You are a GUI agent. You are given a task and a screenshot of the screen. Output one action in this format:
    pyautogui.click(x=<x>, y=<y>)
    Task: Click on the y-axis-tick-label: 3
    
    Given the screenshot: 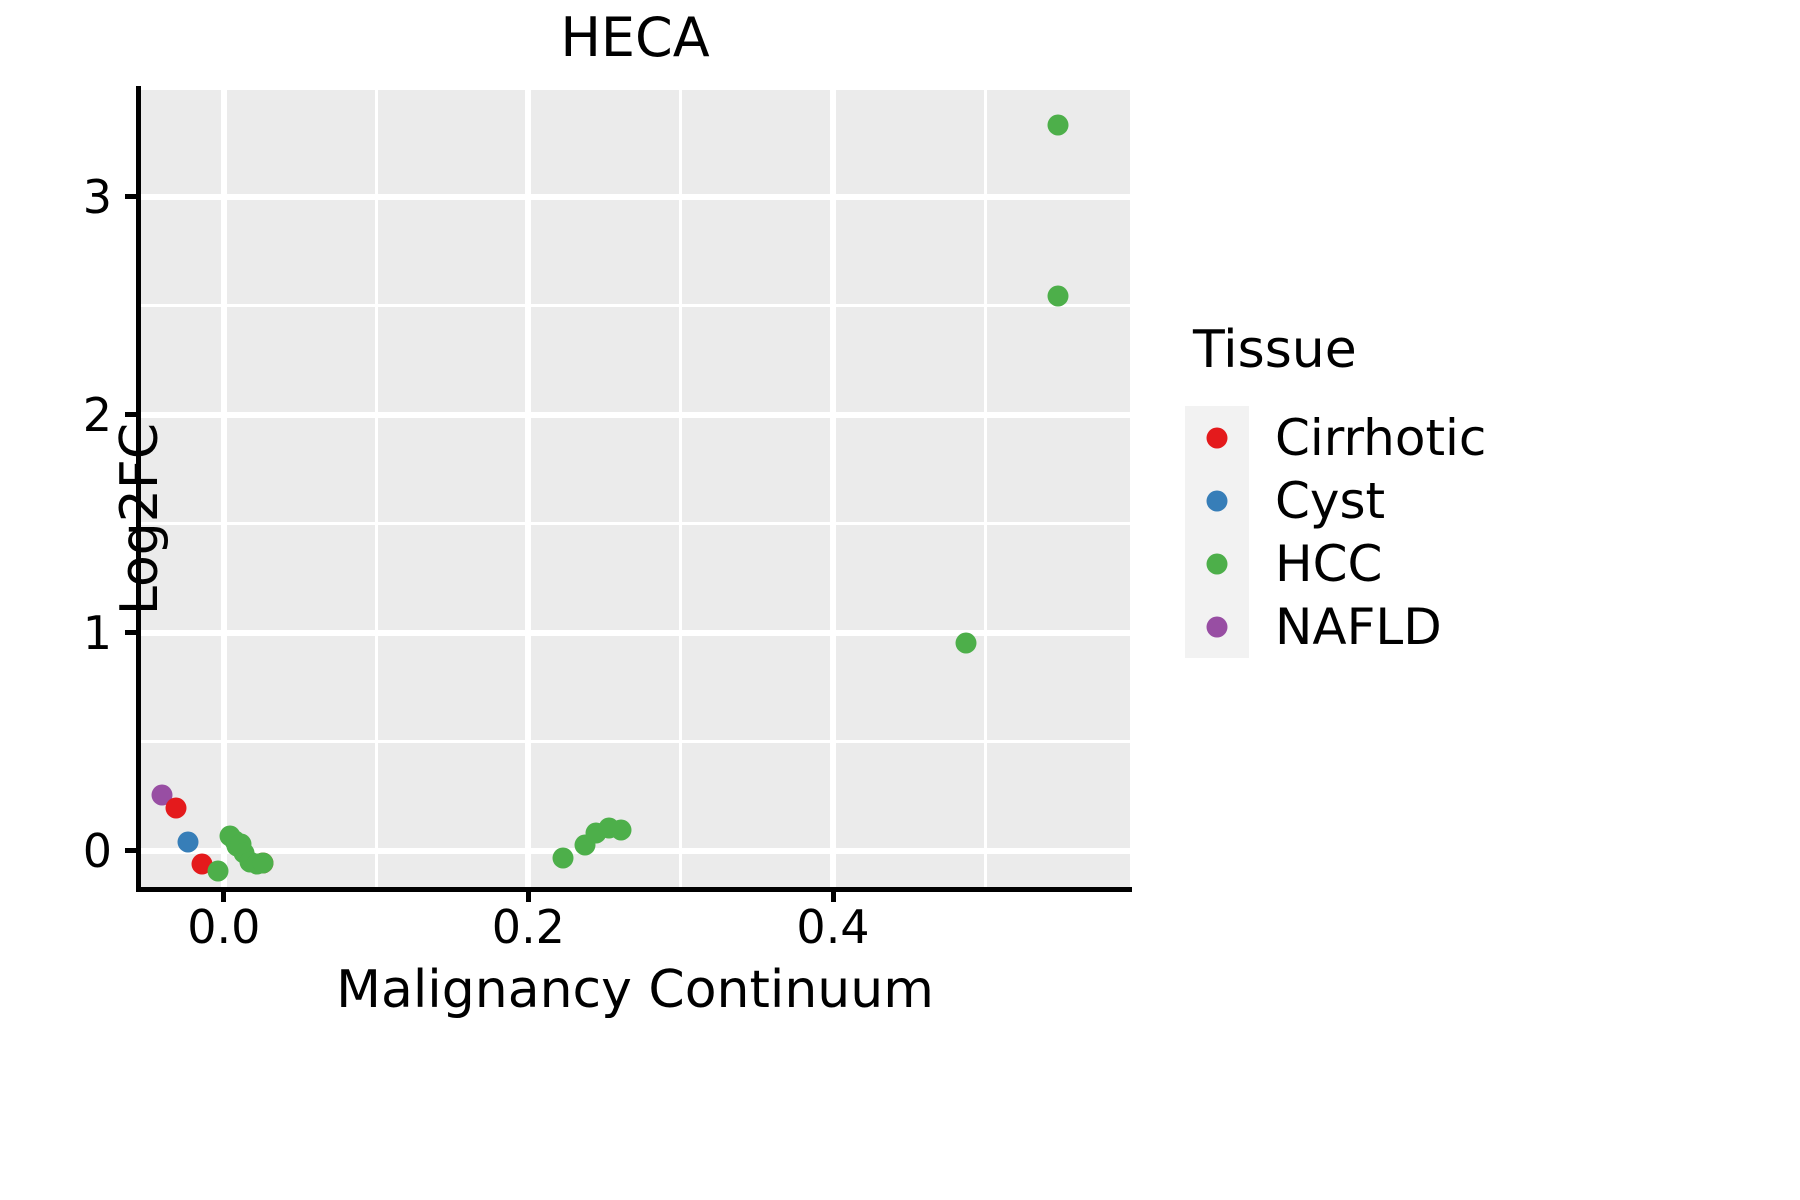 What is the action you would take?
    pyautogui.click(x=97, y=196)
    